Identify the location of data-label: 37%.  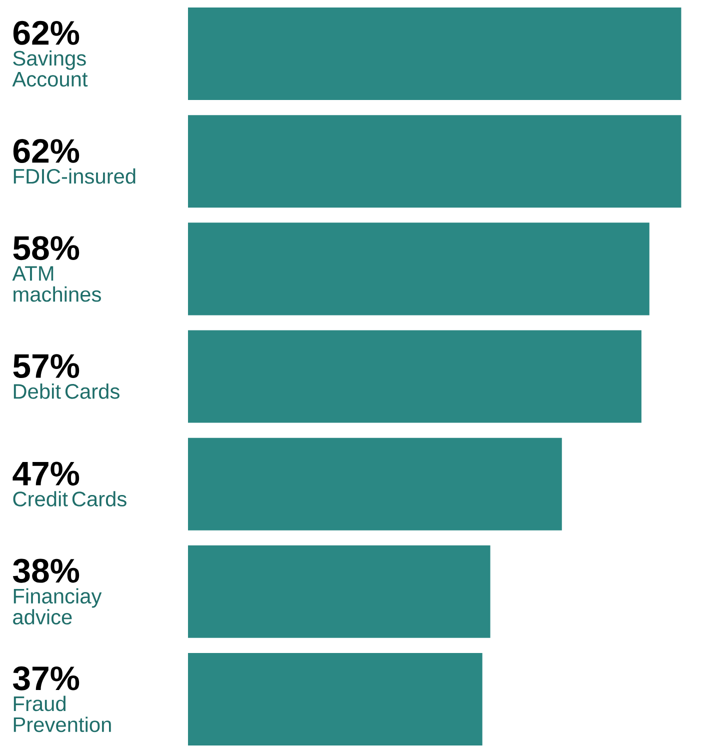
(46, 678).